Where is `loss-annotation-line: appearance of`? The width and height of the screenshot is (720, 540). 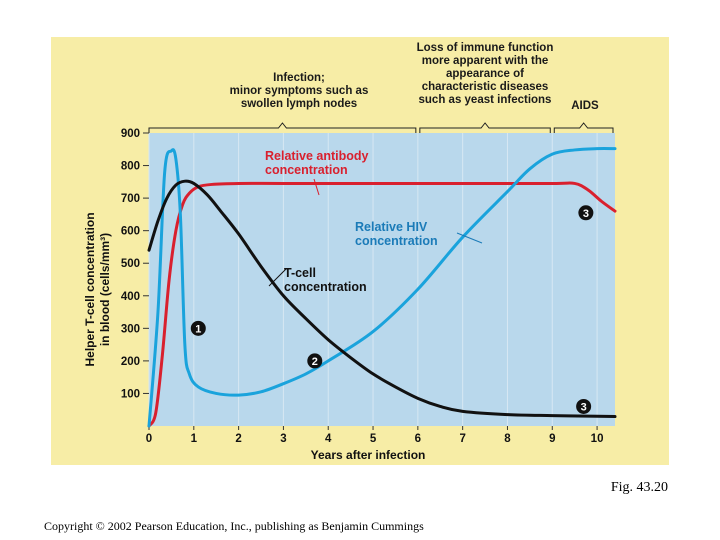
loss-annotation-line: appearance of is located at coordinates (485, 74).